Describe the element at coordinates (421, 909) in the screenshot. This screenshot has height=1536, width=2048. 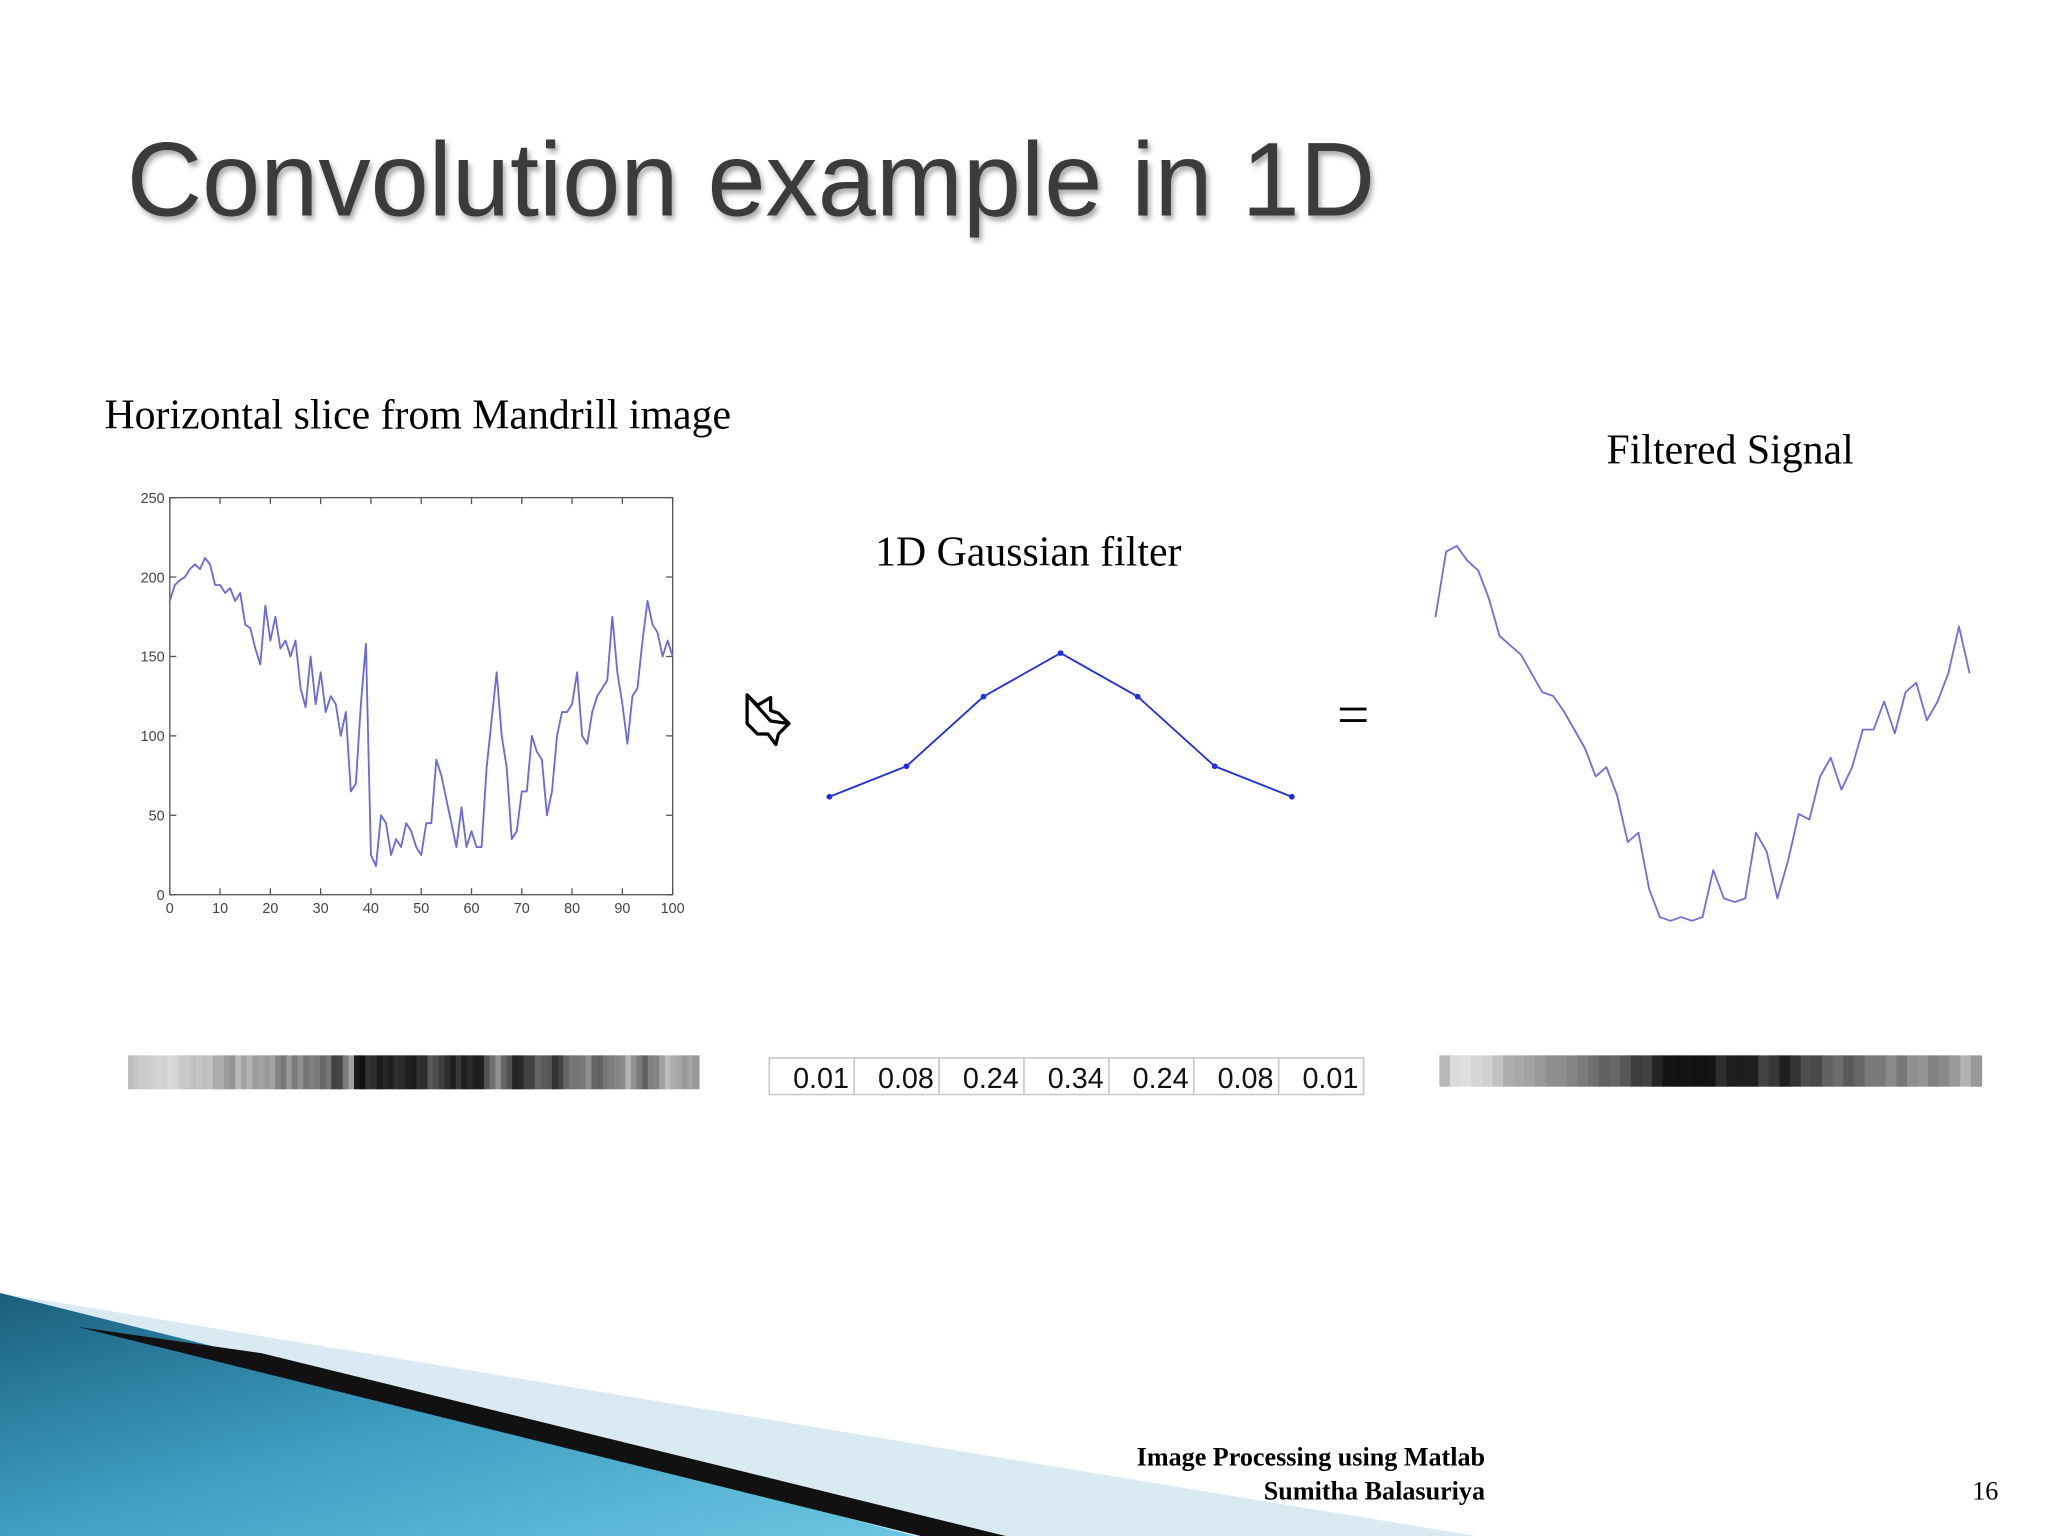
I see `x-tick-label: 50` at that location.